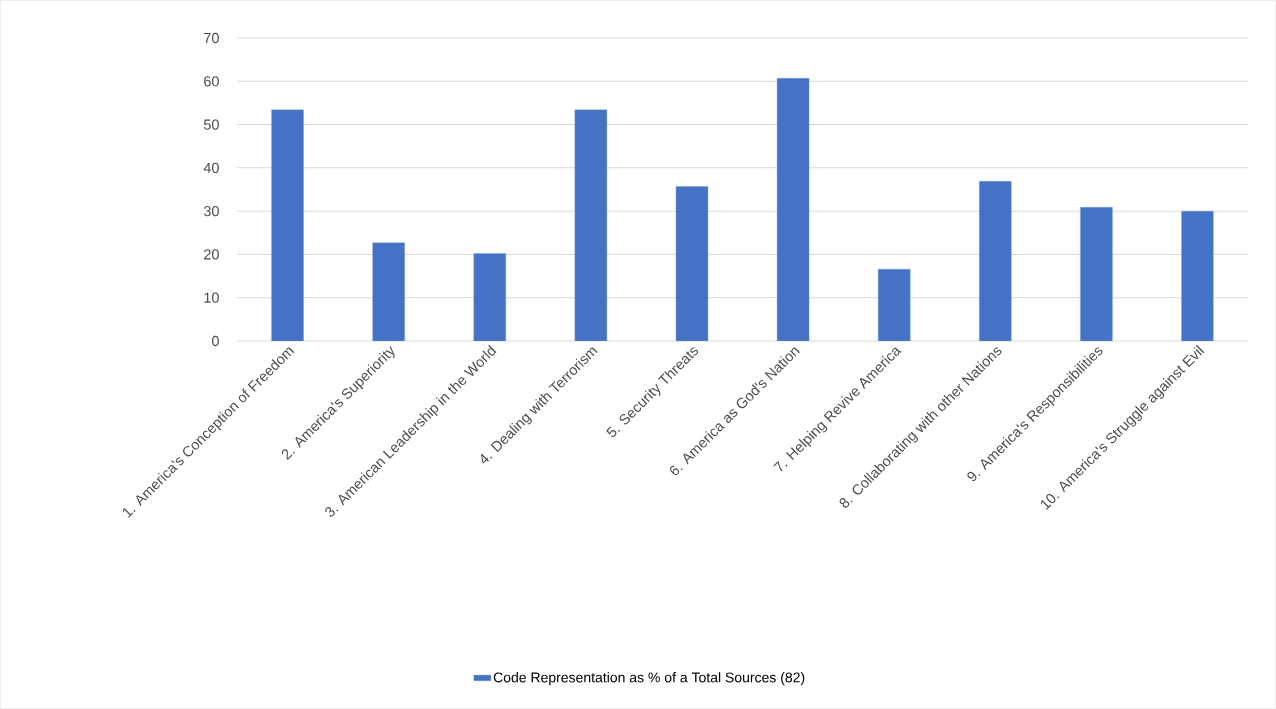 The height and width of the screenshot is (709, 1276). What do you see at coordinates (211, 81) in the screenshot?
I see `y-tick-label: 60` at bounding box center [211, 81].